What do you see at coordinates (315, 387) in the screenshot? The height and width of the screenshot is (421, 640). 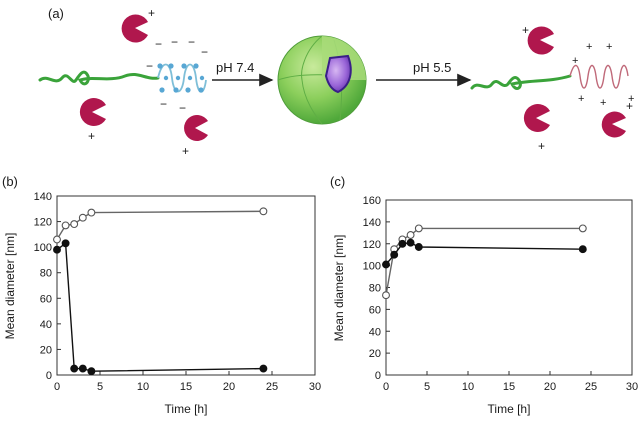 I see `b-xtick-label: 30` at bounding box center [315, 387].